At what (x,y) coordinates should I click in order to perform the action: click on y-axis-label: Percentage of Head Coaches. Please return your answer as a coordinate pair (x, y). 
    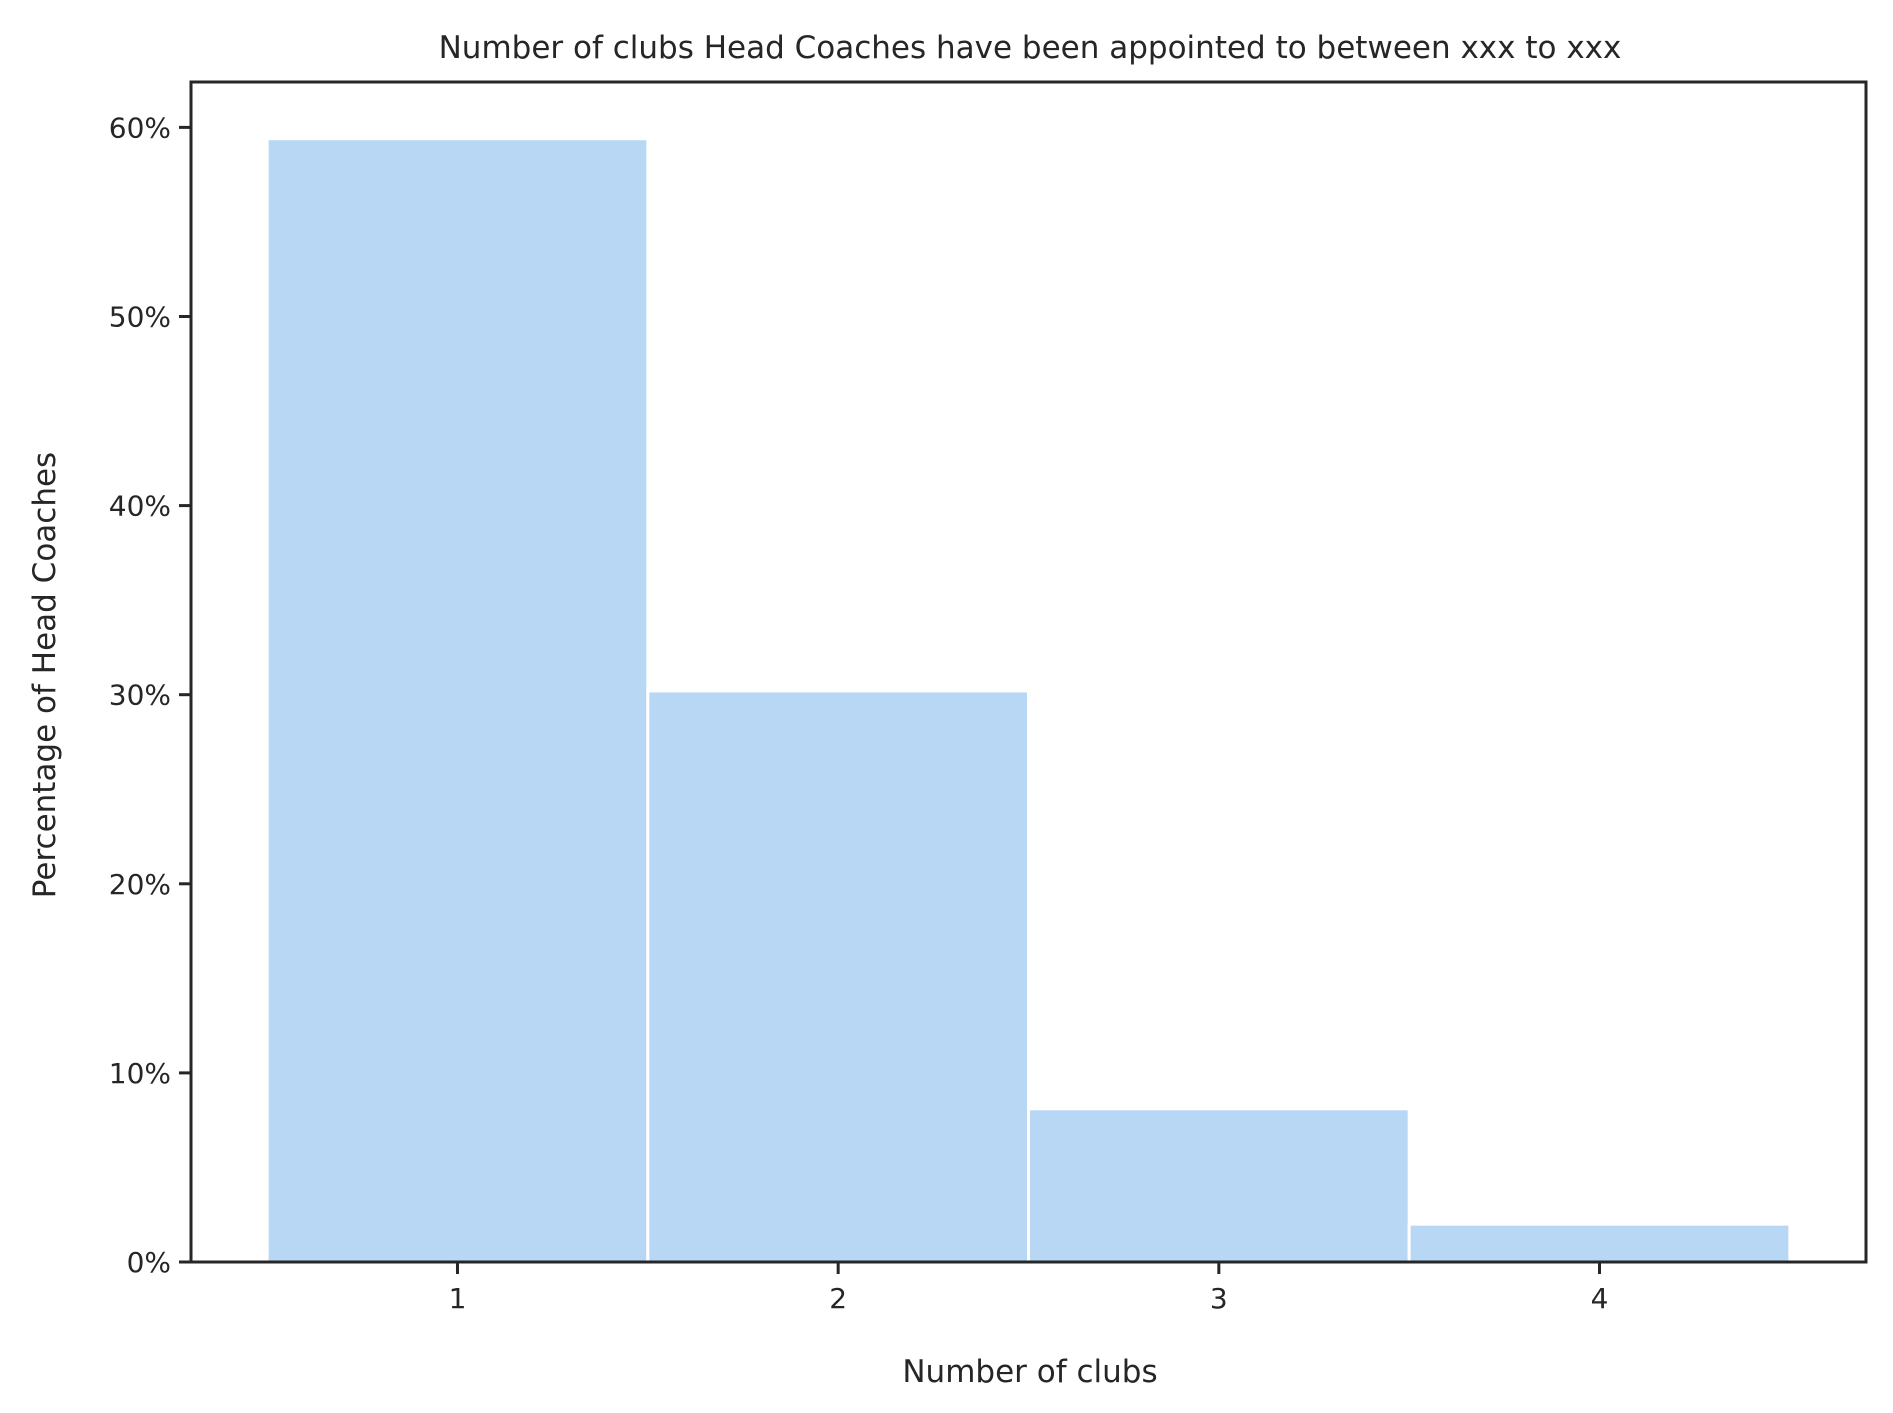
    Looking at the image, I should click on (45, 675).